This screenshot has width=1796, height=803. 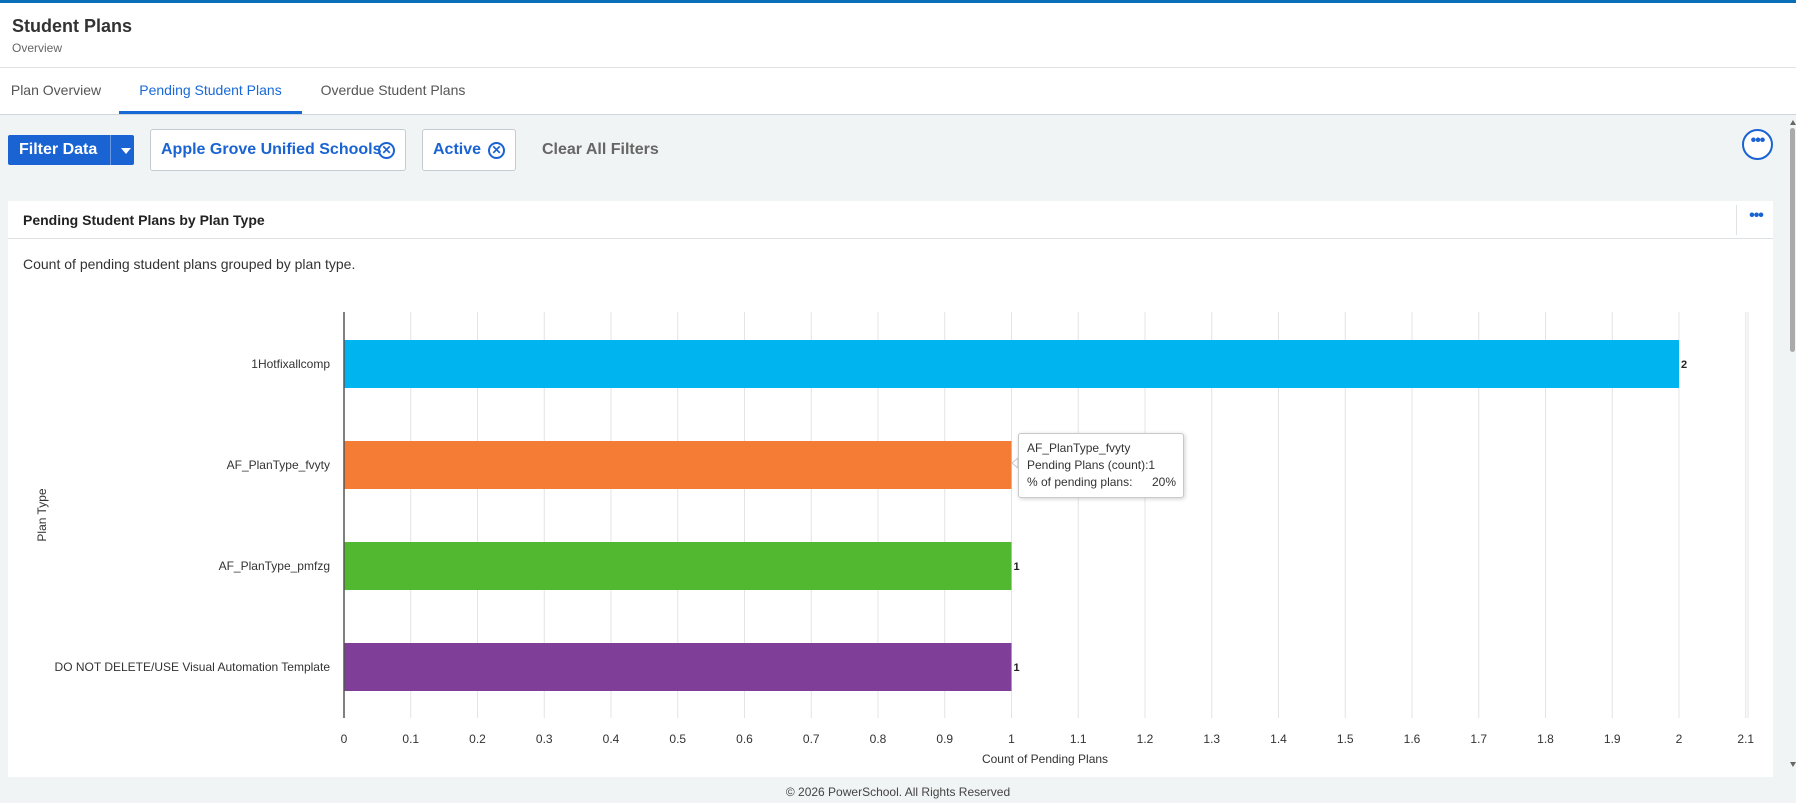 What do you see at coordinates (72, 26) in the screenshot?
I see `page-title: Student Plans` at bounding box center [72, 26].